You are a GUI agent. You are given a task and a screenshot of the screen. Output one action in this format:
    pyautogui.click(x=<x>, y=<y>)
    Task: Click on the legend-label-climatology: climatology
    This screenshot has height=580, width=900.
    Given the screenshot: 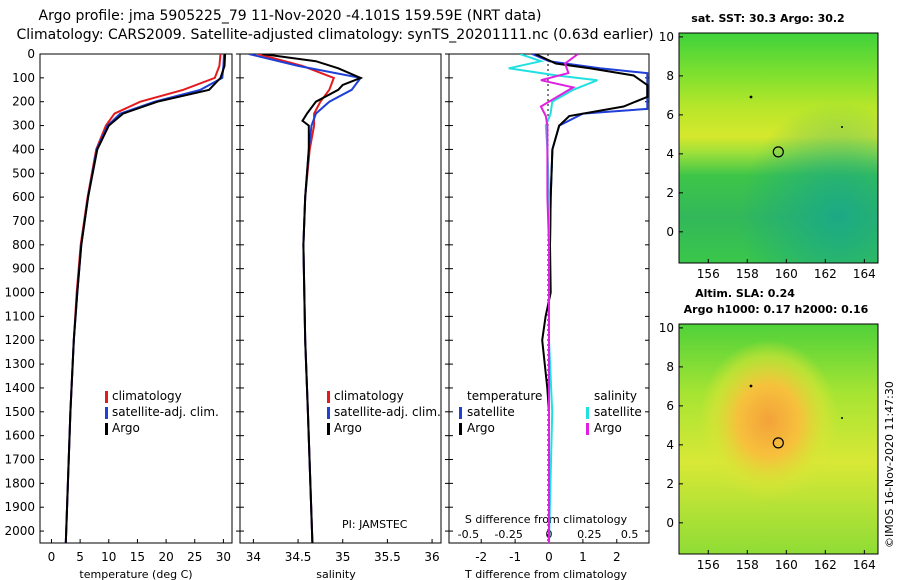 What is the action you would take?
    pyautogui.click(x=369, y=396)
    